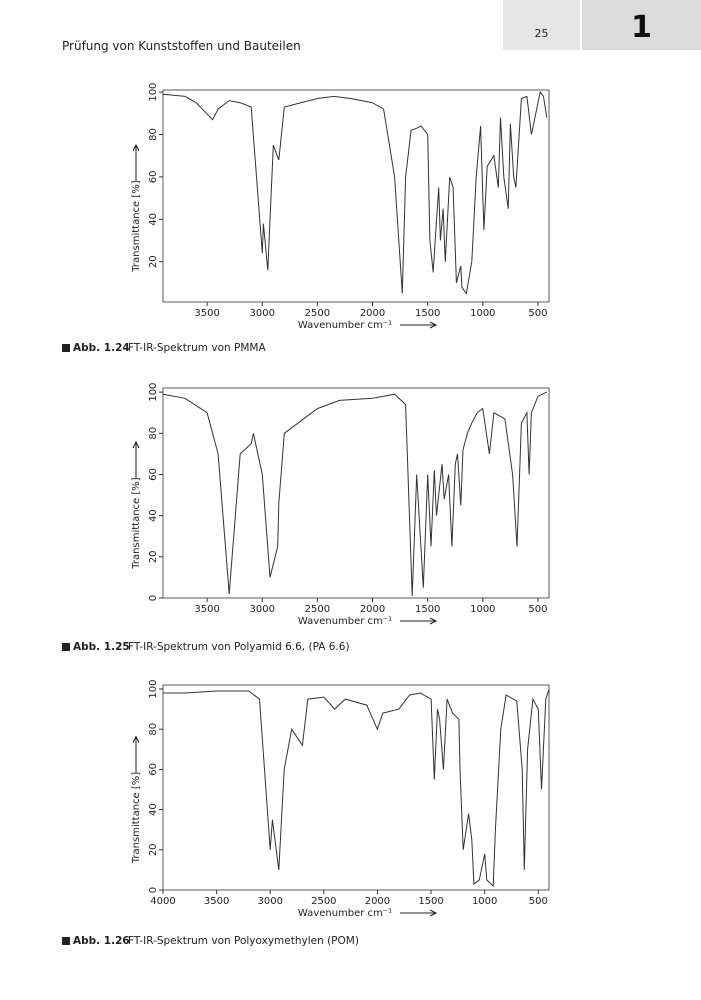 Image resolution: width=701 pixels, height=1000 pixels. Describe the element at coordinates (162, 901) in the screenshot. I see `x-tick-label: 4000` at that location.